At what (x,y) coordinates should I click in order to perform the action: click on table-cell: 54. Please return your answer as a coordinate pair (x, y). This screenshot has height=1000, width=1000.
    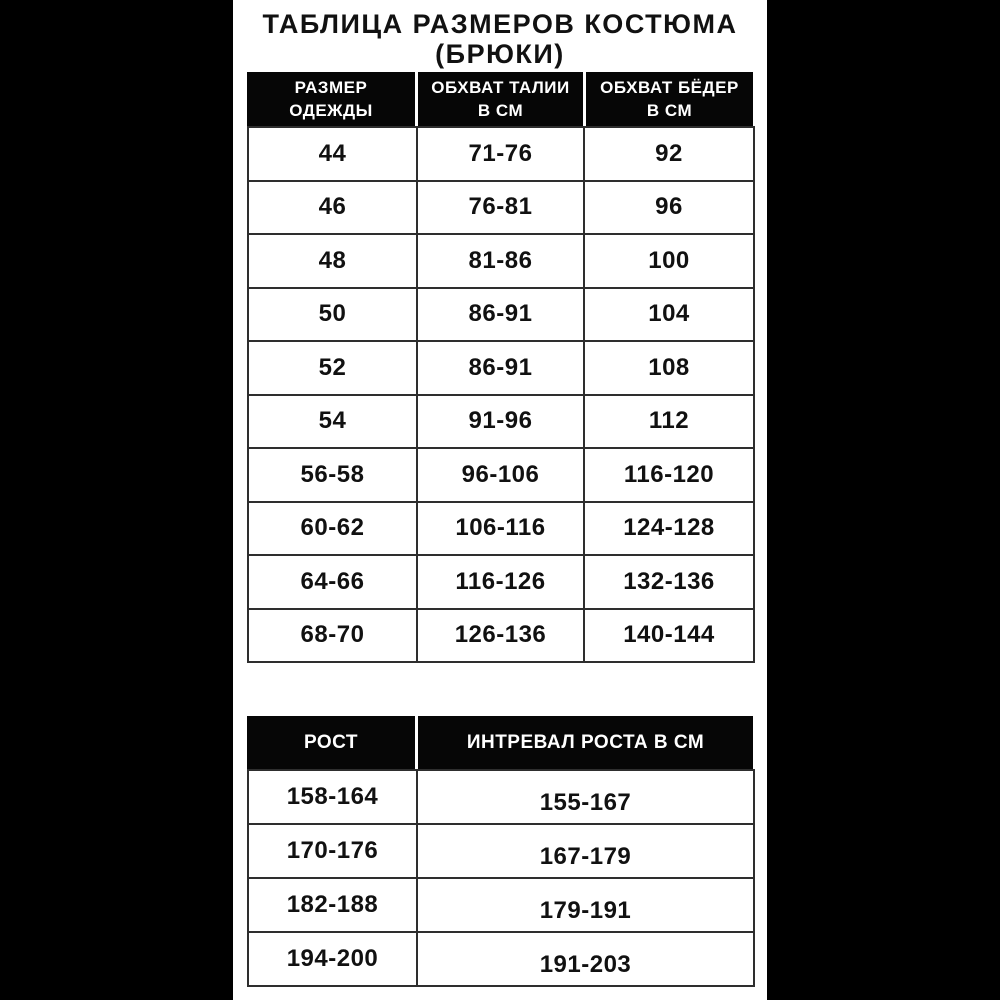
    Looking at the image, I should click on (332, 421).